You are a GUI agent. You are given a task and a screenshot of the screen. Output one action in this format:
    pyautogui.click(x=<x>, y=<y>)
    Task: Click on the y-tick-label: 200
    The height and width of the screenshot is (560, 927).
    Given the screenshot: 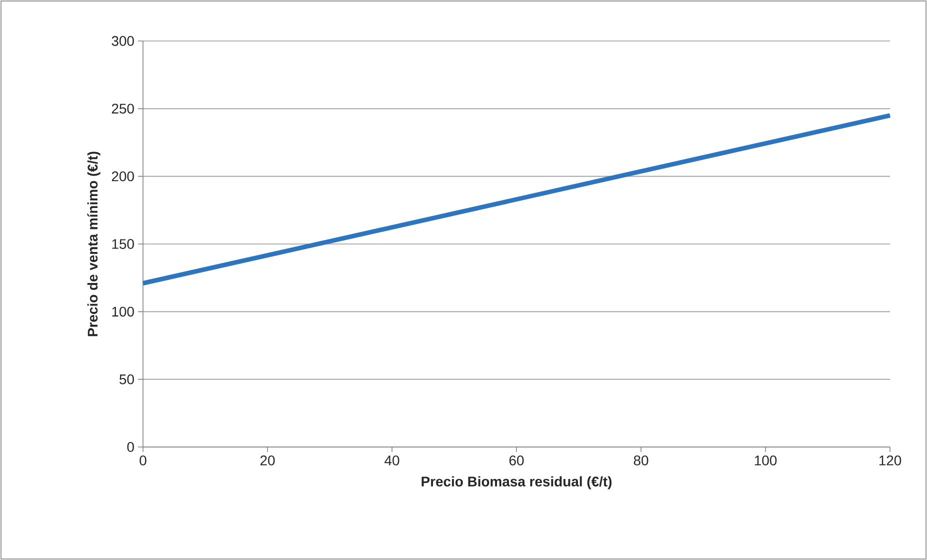 What is the action you would take?
    pyautogui.click(x=123, y=176)
    